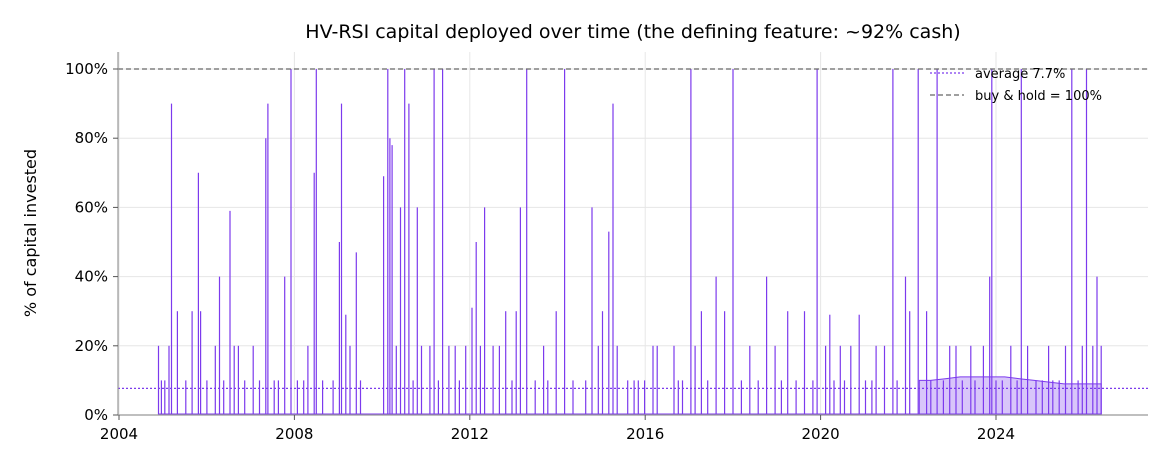  What do you see at coordinates (119, 434) in the screenshot?
I see `x-tick-label: 2004` at bounding box center [119, 434].